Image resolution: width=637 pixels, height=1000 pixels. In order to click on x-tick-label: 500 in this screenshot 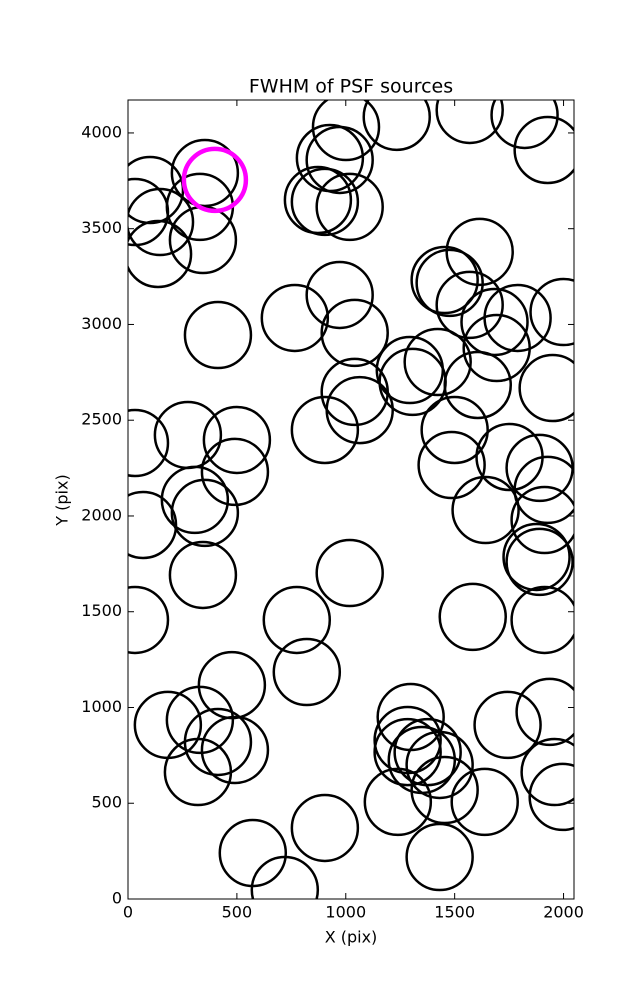, I will do `click(237, 912)`.